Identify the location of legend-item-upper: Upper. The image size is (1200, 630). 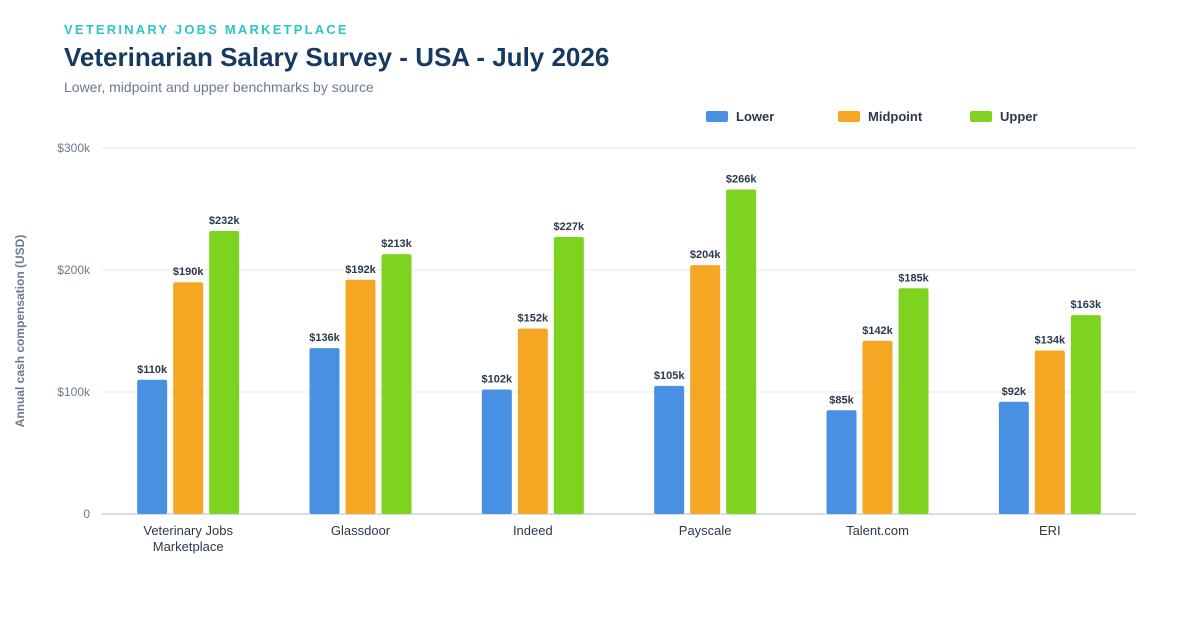
(1004, 116).